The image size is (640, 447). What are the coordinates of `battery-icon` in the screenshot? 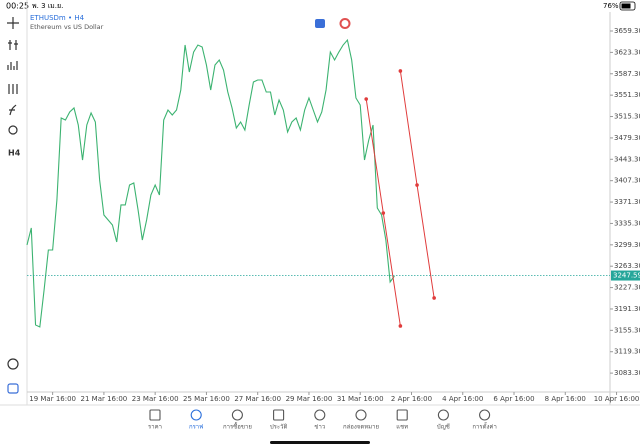 It's located at (627, 6).